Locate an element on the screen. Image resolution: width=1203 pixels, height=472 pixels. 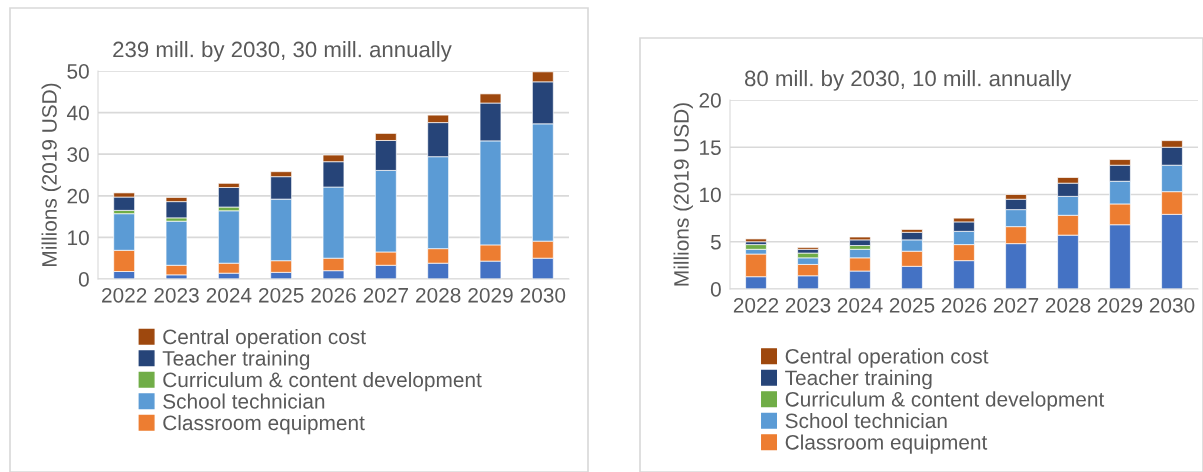
chart-title: 80 mill. by 2030, 10 mill. annually is located at coordinates (908, 80).